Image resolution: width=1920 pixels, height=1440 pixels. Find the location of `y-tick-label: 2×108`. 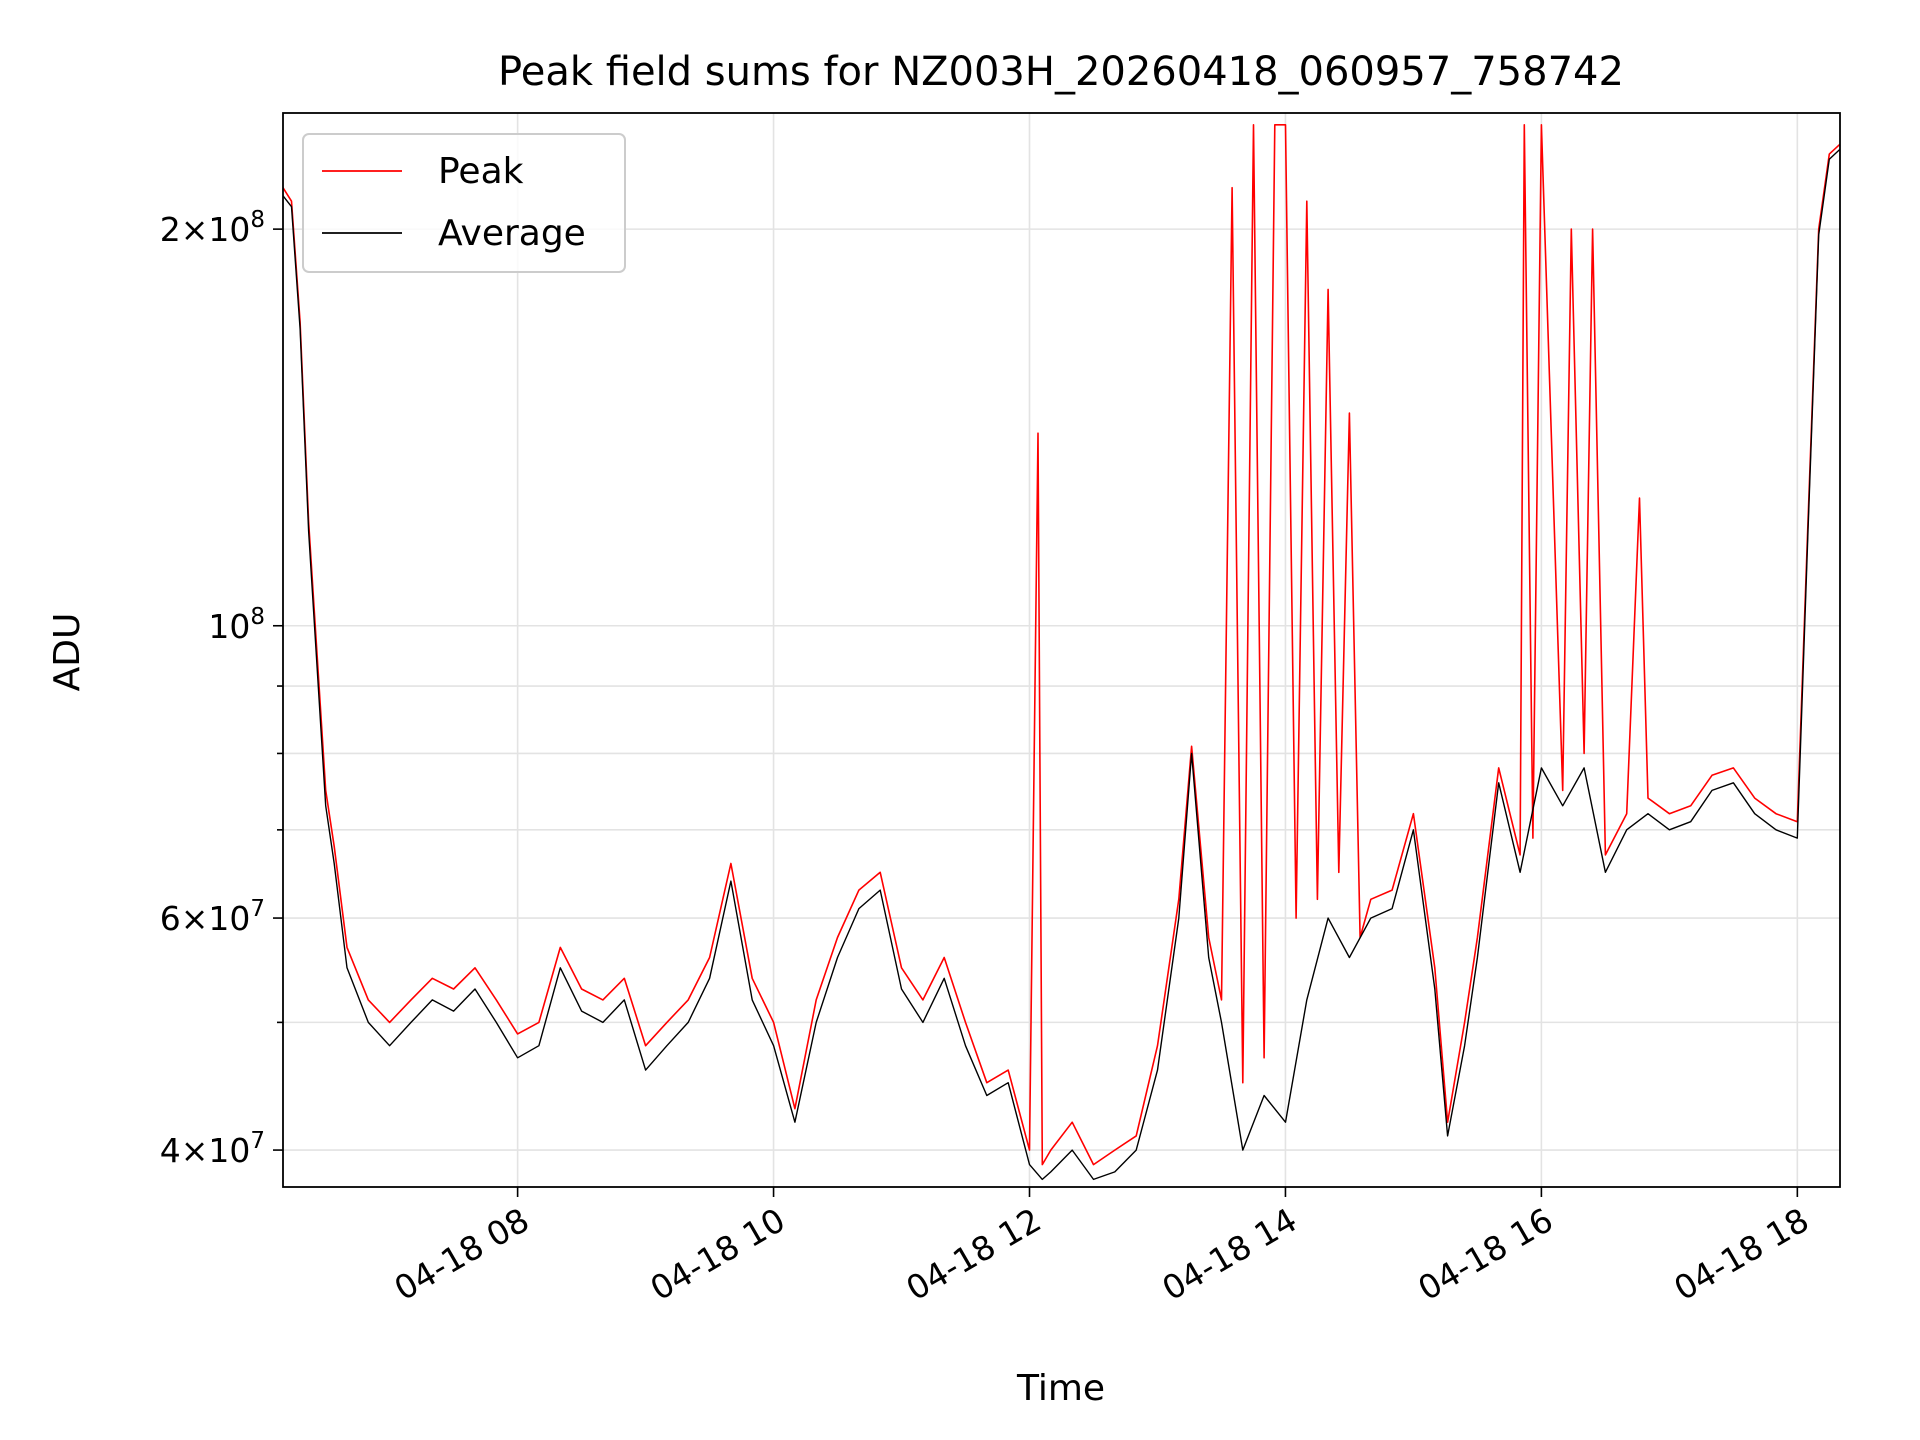

y-tick-label: 2×108 is located at coordinates (212, 228).